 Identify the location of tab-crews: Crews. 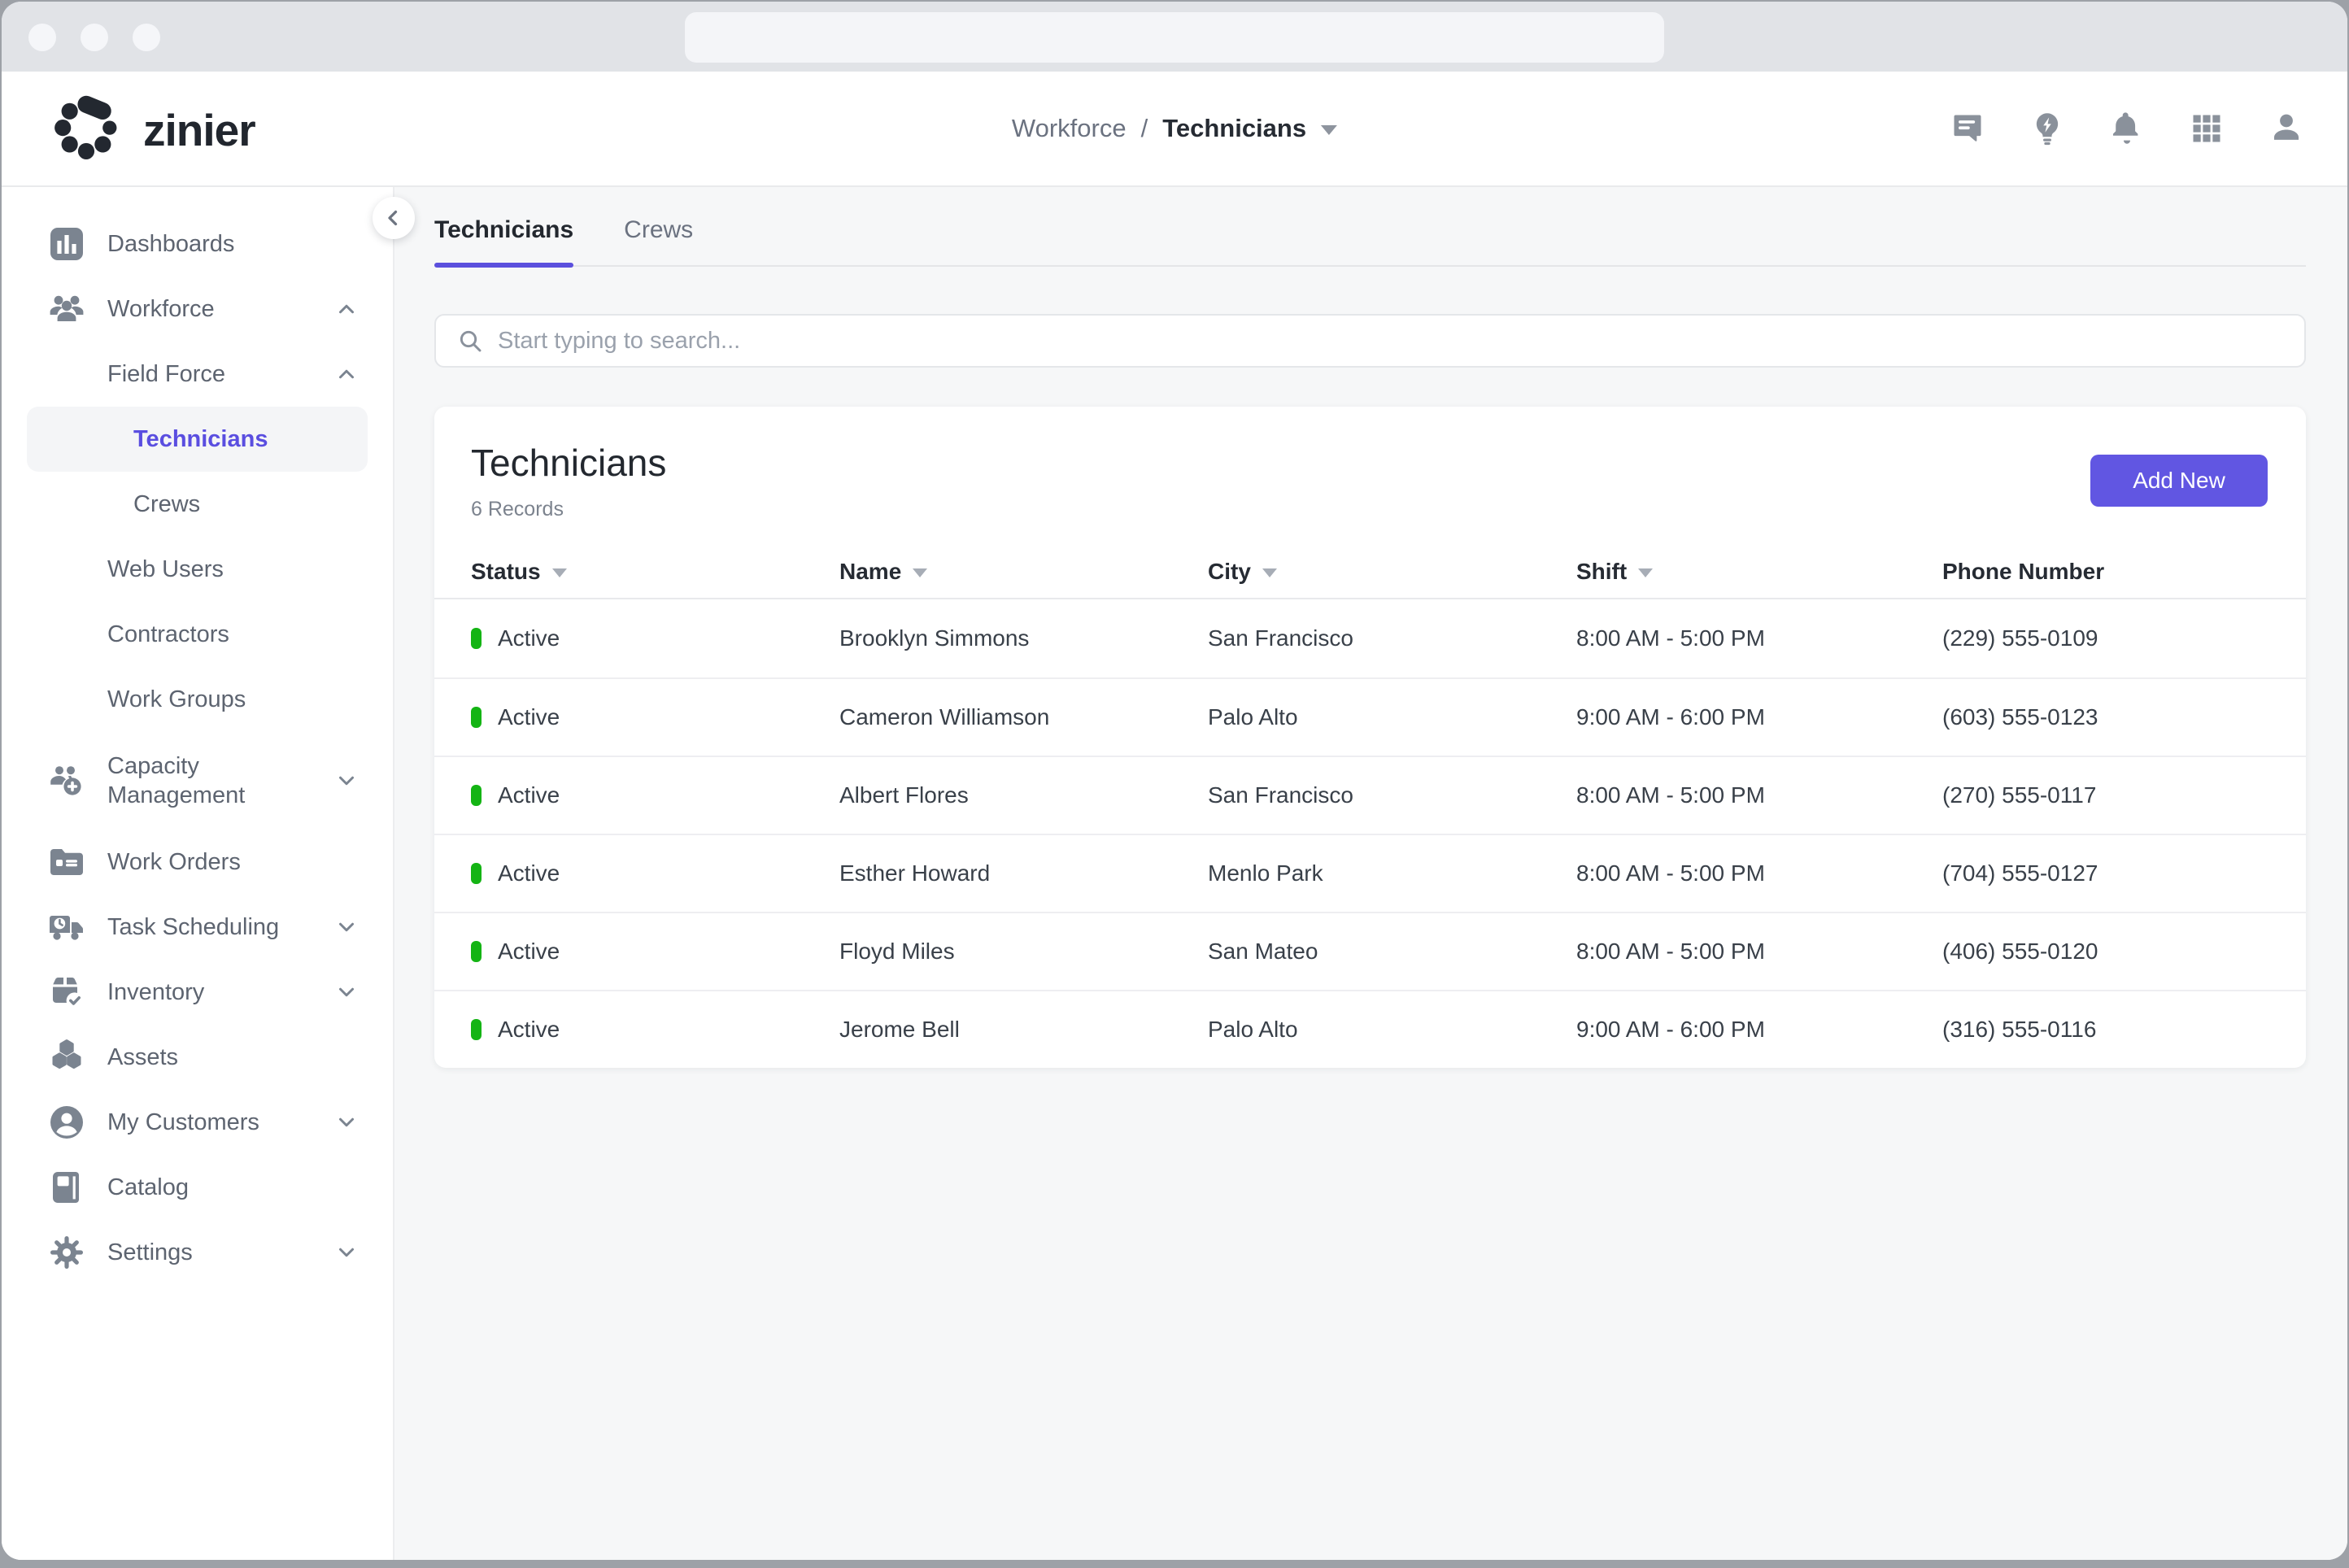
(659, 229).